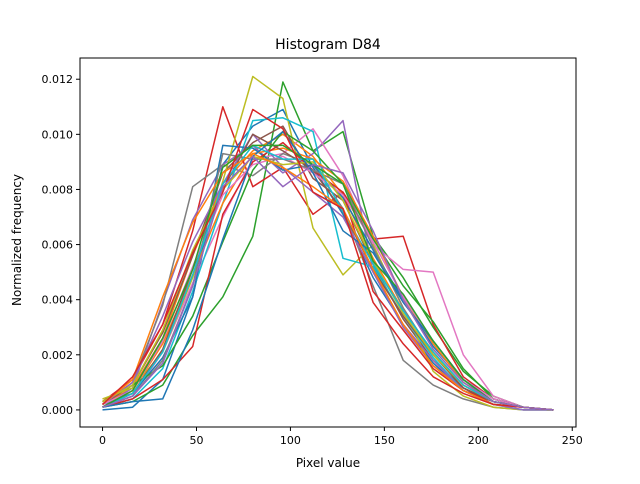 This screenshot has height=484, width=640. Describe the element at coordinates (58, 245) in the screenshot. I see `y-tick-label: 0.006` at that location.